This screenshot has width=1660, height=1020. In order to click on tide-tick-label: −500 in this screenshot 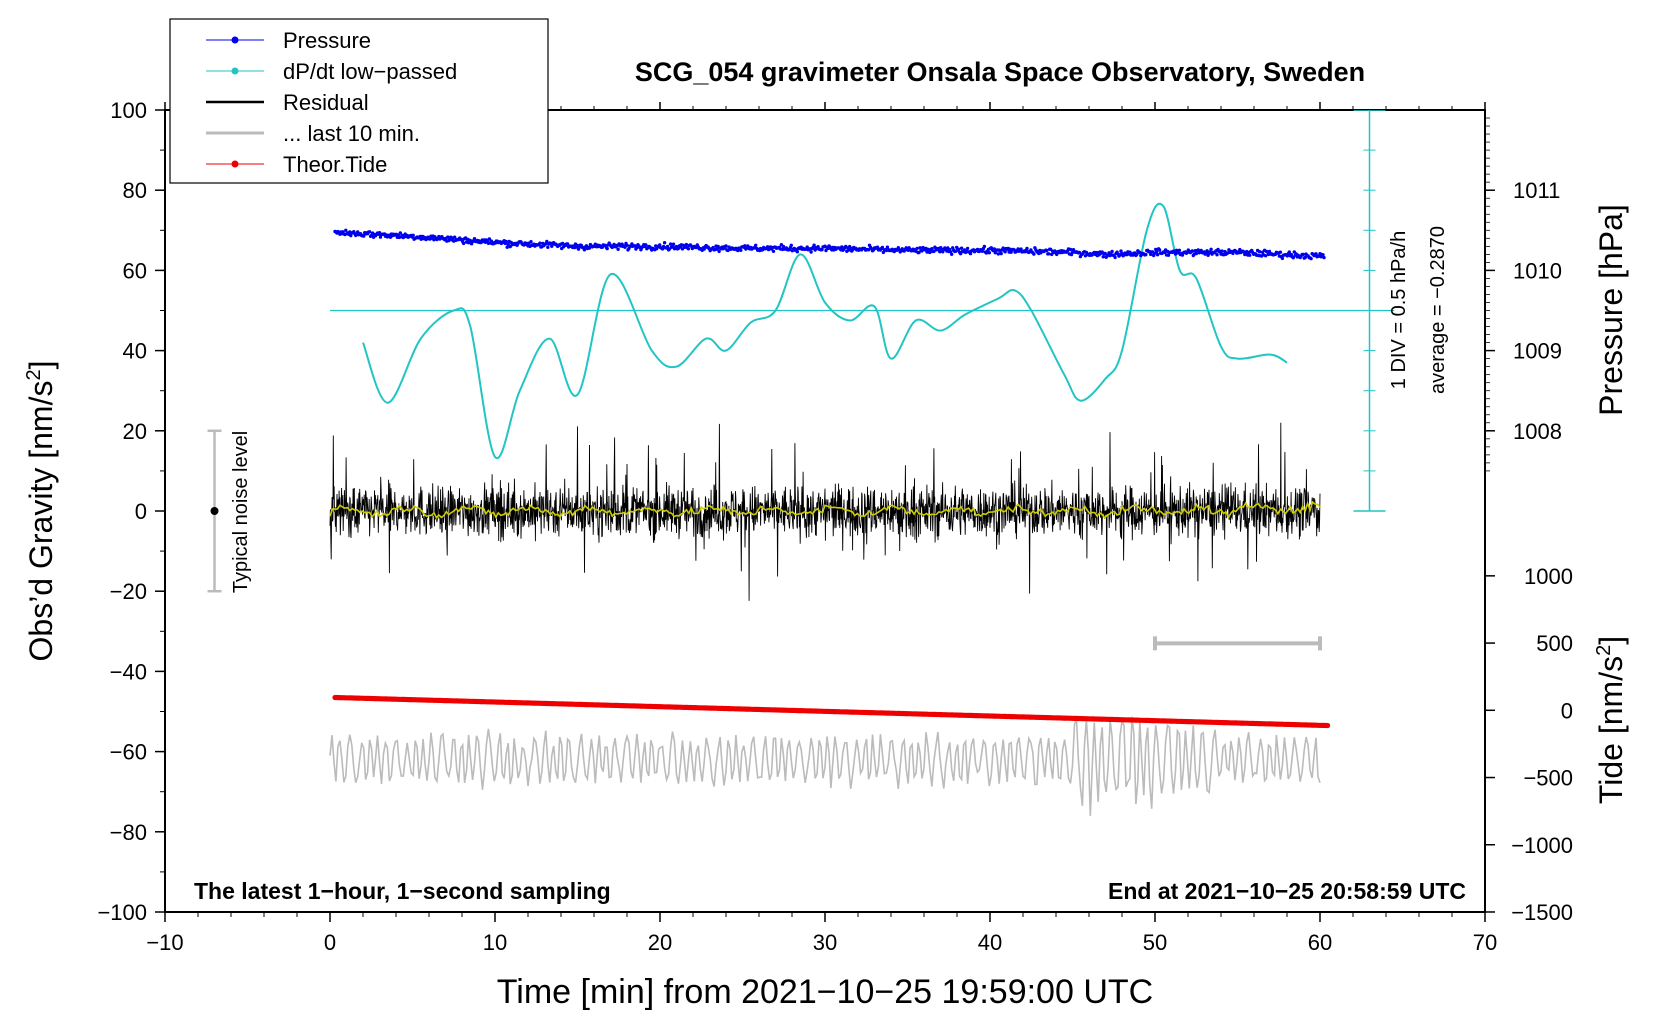, I will do `click(1548, 778)`.